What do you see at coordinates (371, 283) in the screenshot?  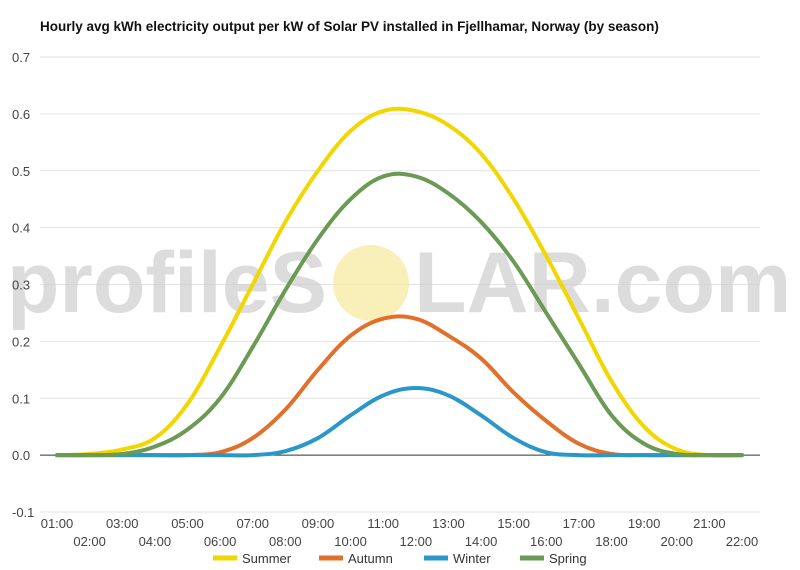 I see `watermark-sun-icon` at bounding box center [371, 283].